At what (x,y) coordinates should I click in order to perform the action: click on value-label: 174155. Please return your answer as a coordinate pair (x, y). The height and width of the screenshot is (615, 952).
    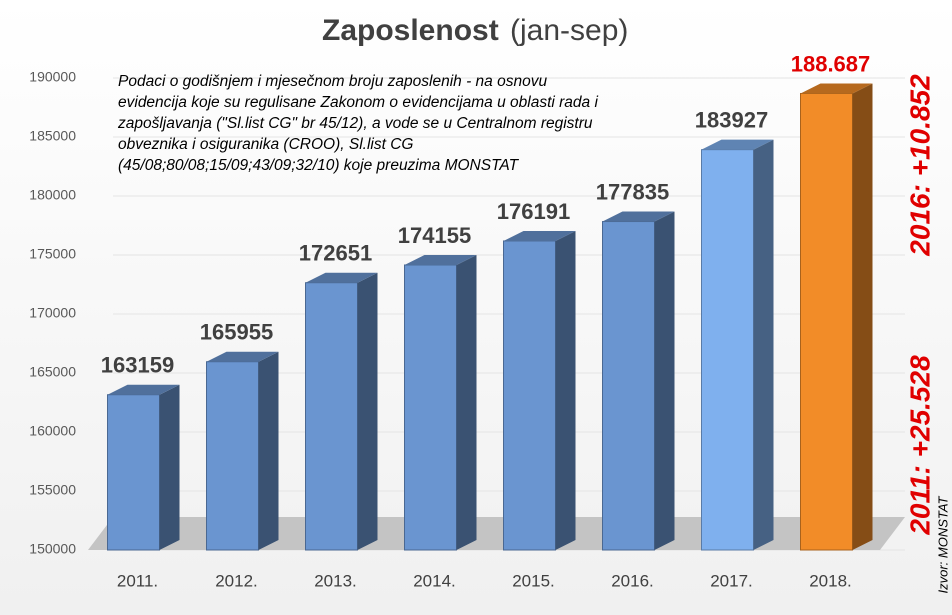
    Looking at the image, I should click on (434, 235).